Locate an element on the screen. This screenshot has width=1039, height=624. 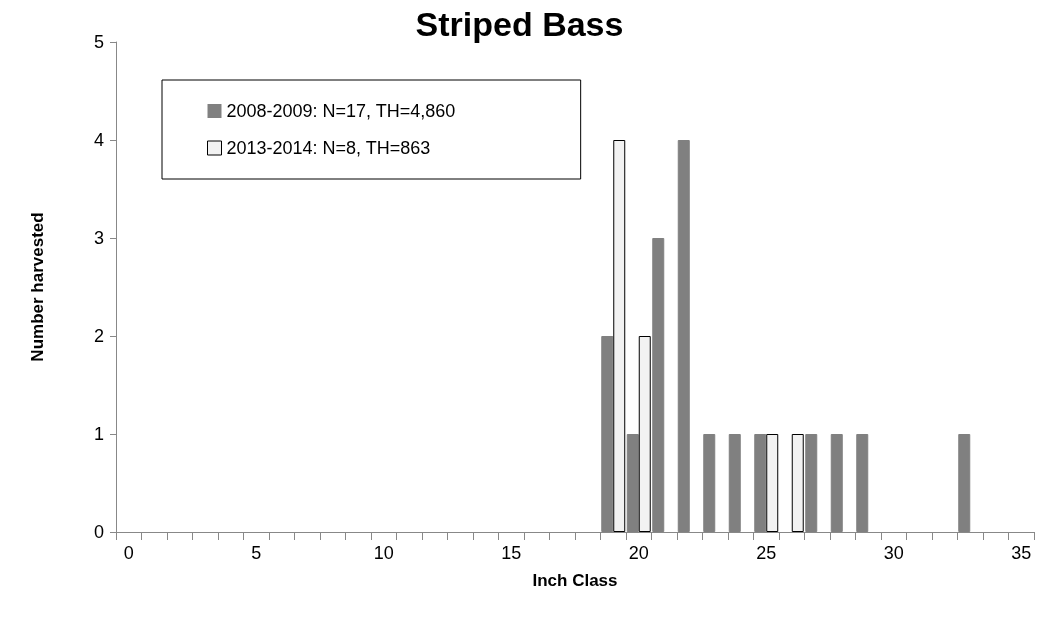
legend-label: 2013-2014: N=8, TH=863 is located at coordinates (328, 148).